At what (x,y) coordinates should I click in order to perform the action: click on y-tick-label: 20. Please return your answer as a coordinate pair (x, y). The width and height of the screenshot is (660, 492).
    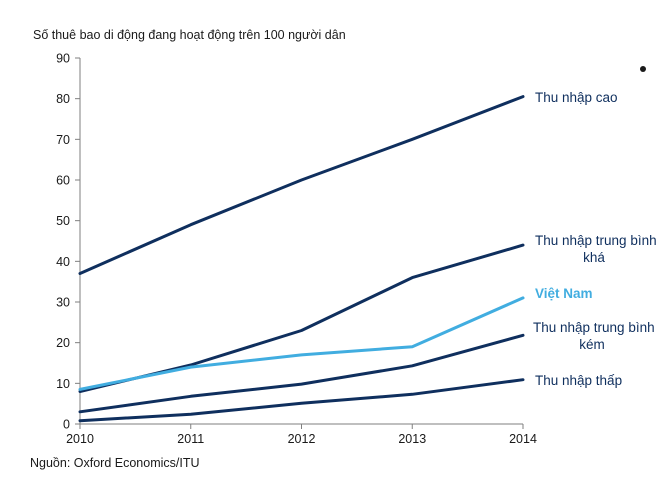
    Looking at the image, I should click on (63, 343).